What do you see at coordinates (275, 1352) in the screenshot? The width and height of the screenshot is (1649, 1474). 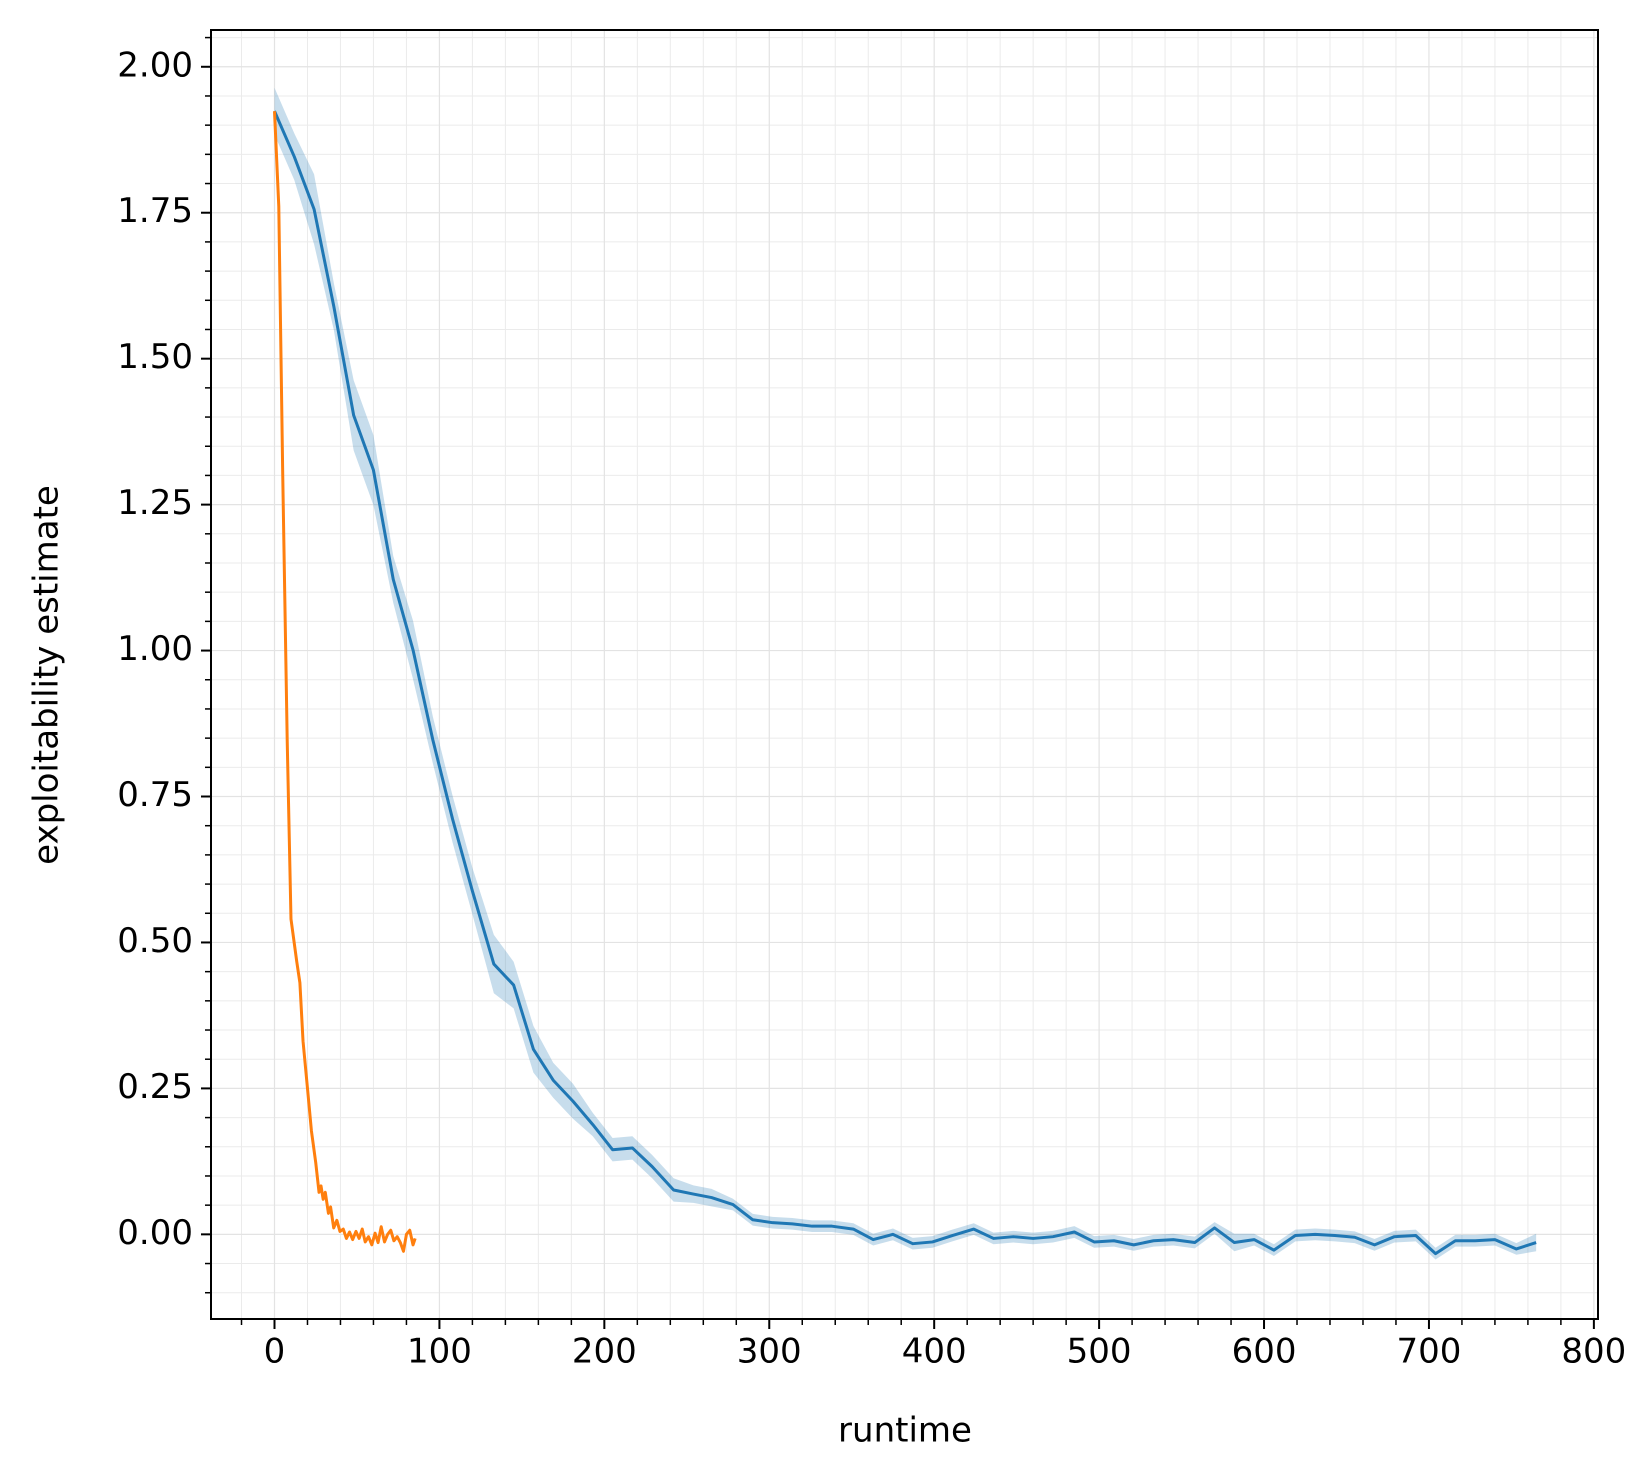 I see `x-tick-label: 0` at bounding box center [275, 1352].